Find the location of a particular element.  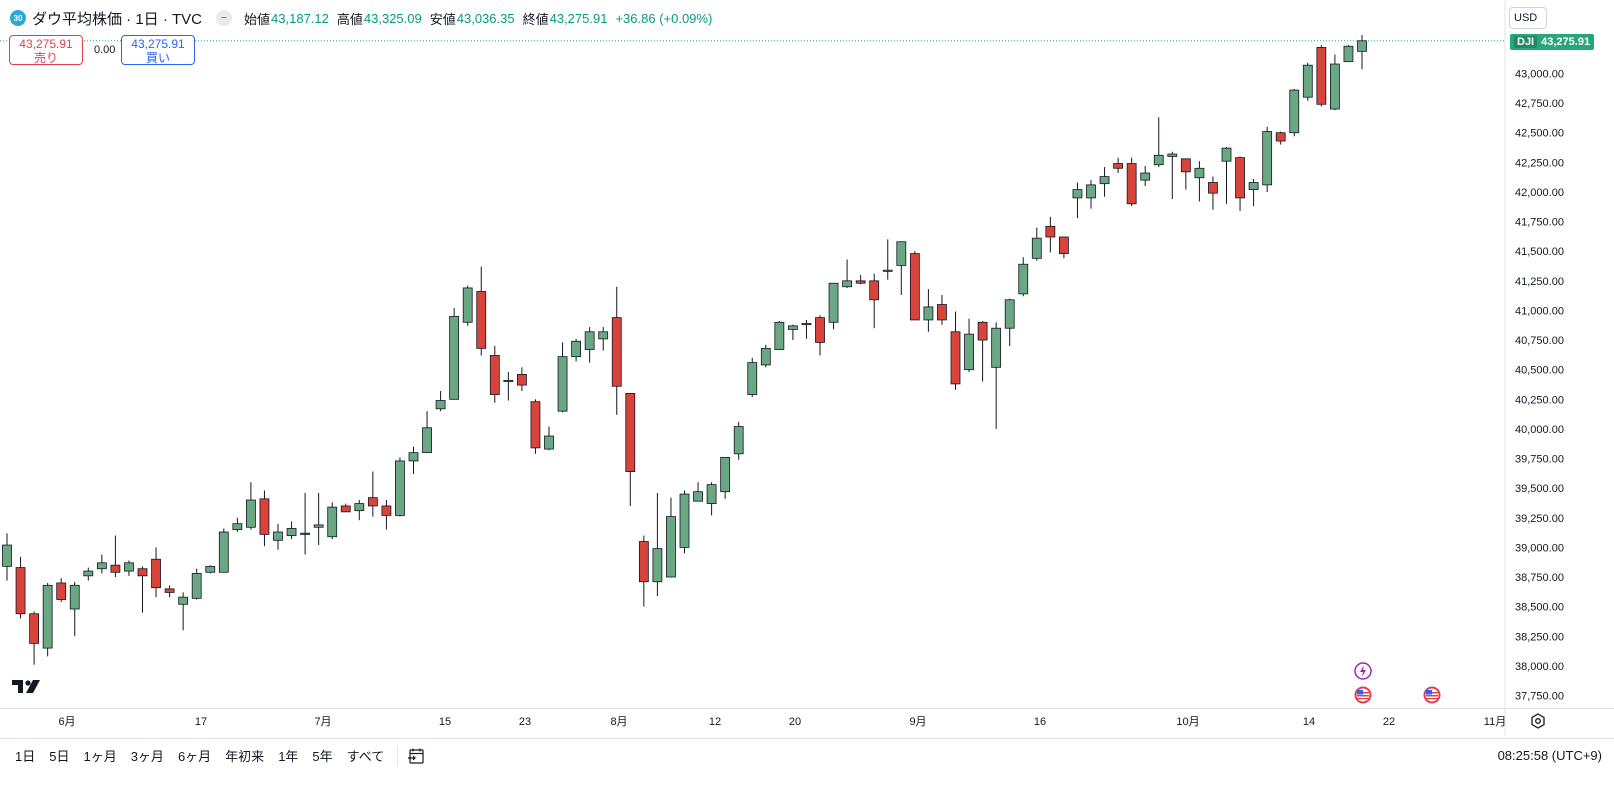

symbol-title: ダウ平均株価 · 1日 · TVC is located at coordinates (117, 19).